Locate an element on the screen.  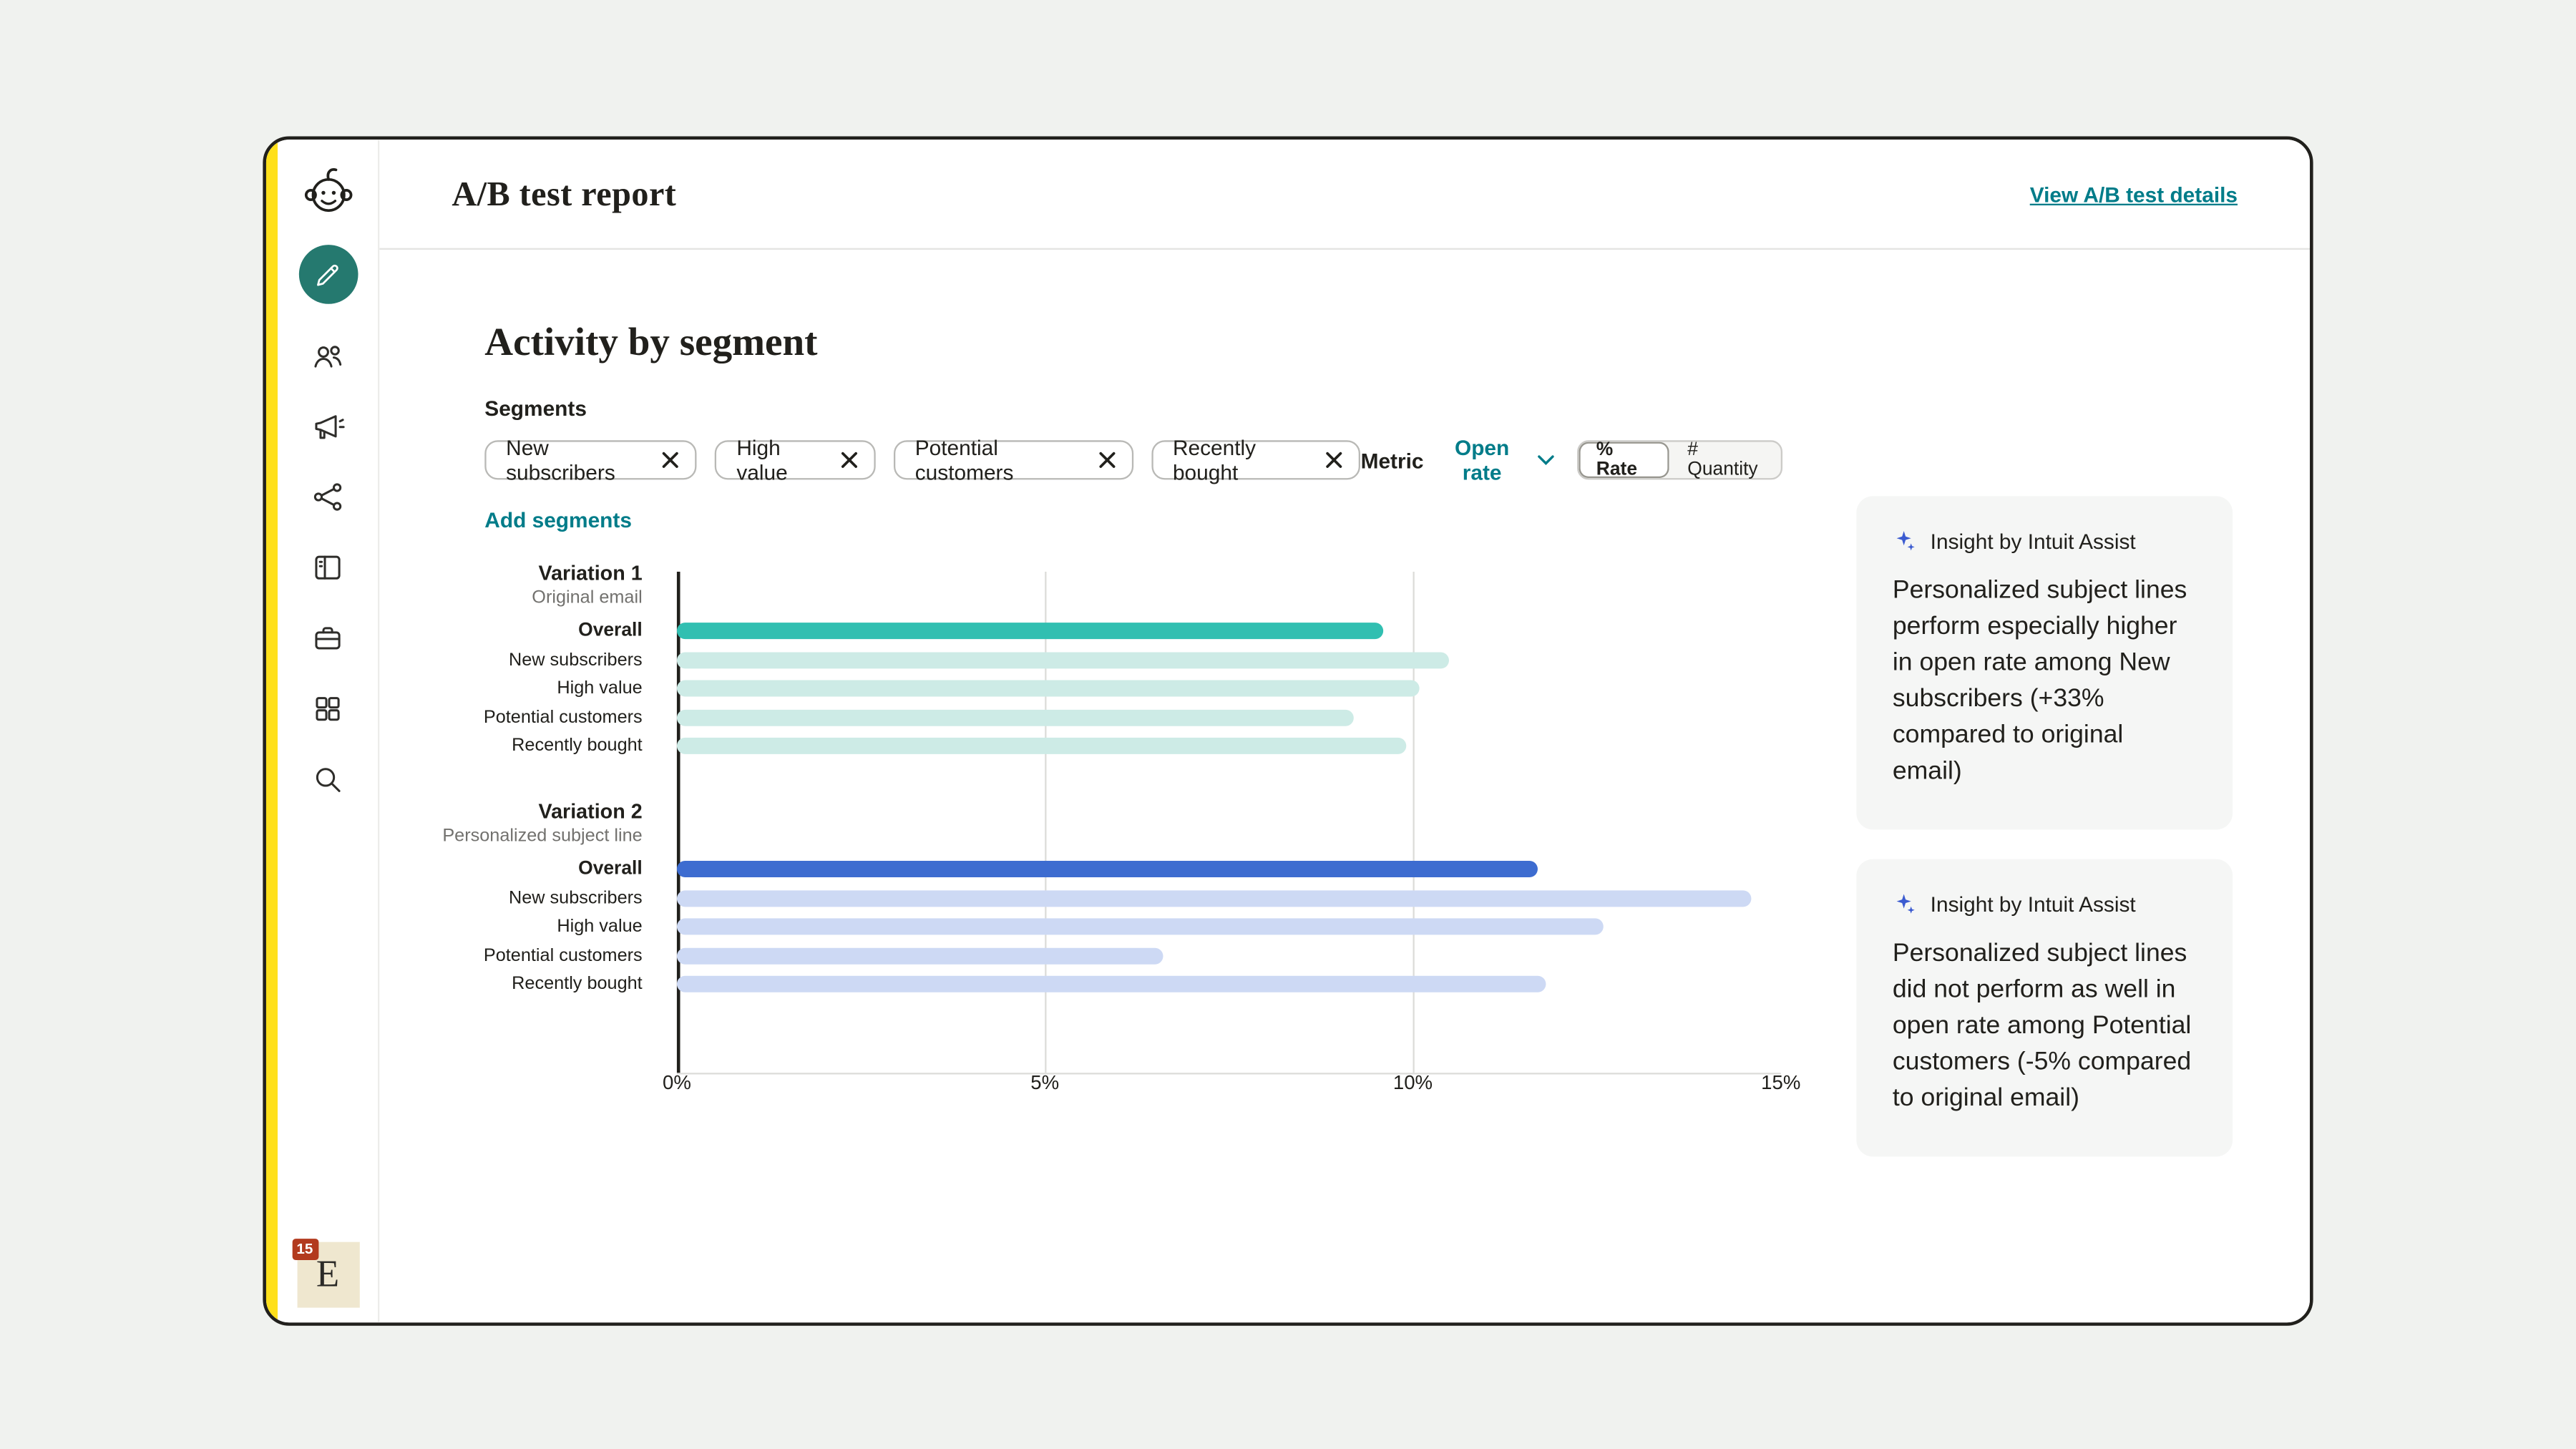
briefcase-icon is located at coordinates (328, 637).